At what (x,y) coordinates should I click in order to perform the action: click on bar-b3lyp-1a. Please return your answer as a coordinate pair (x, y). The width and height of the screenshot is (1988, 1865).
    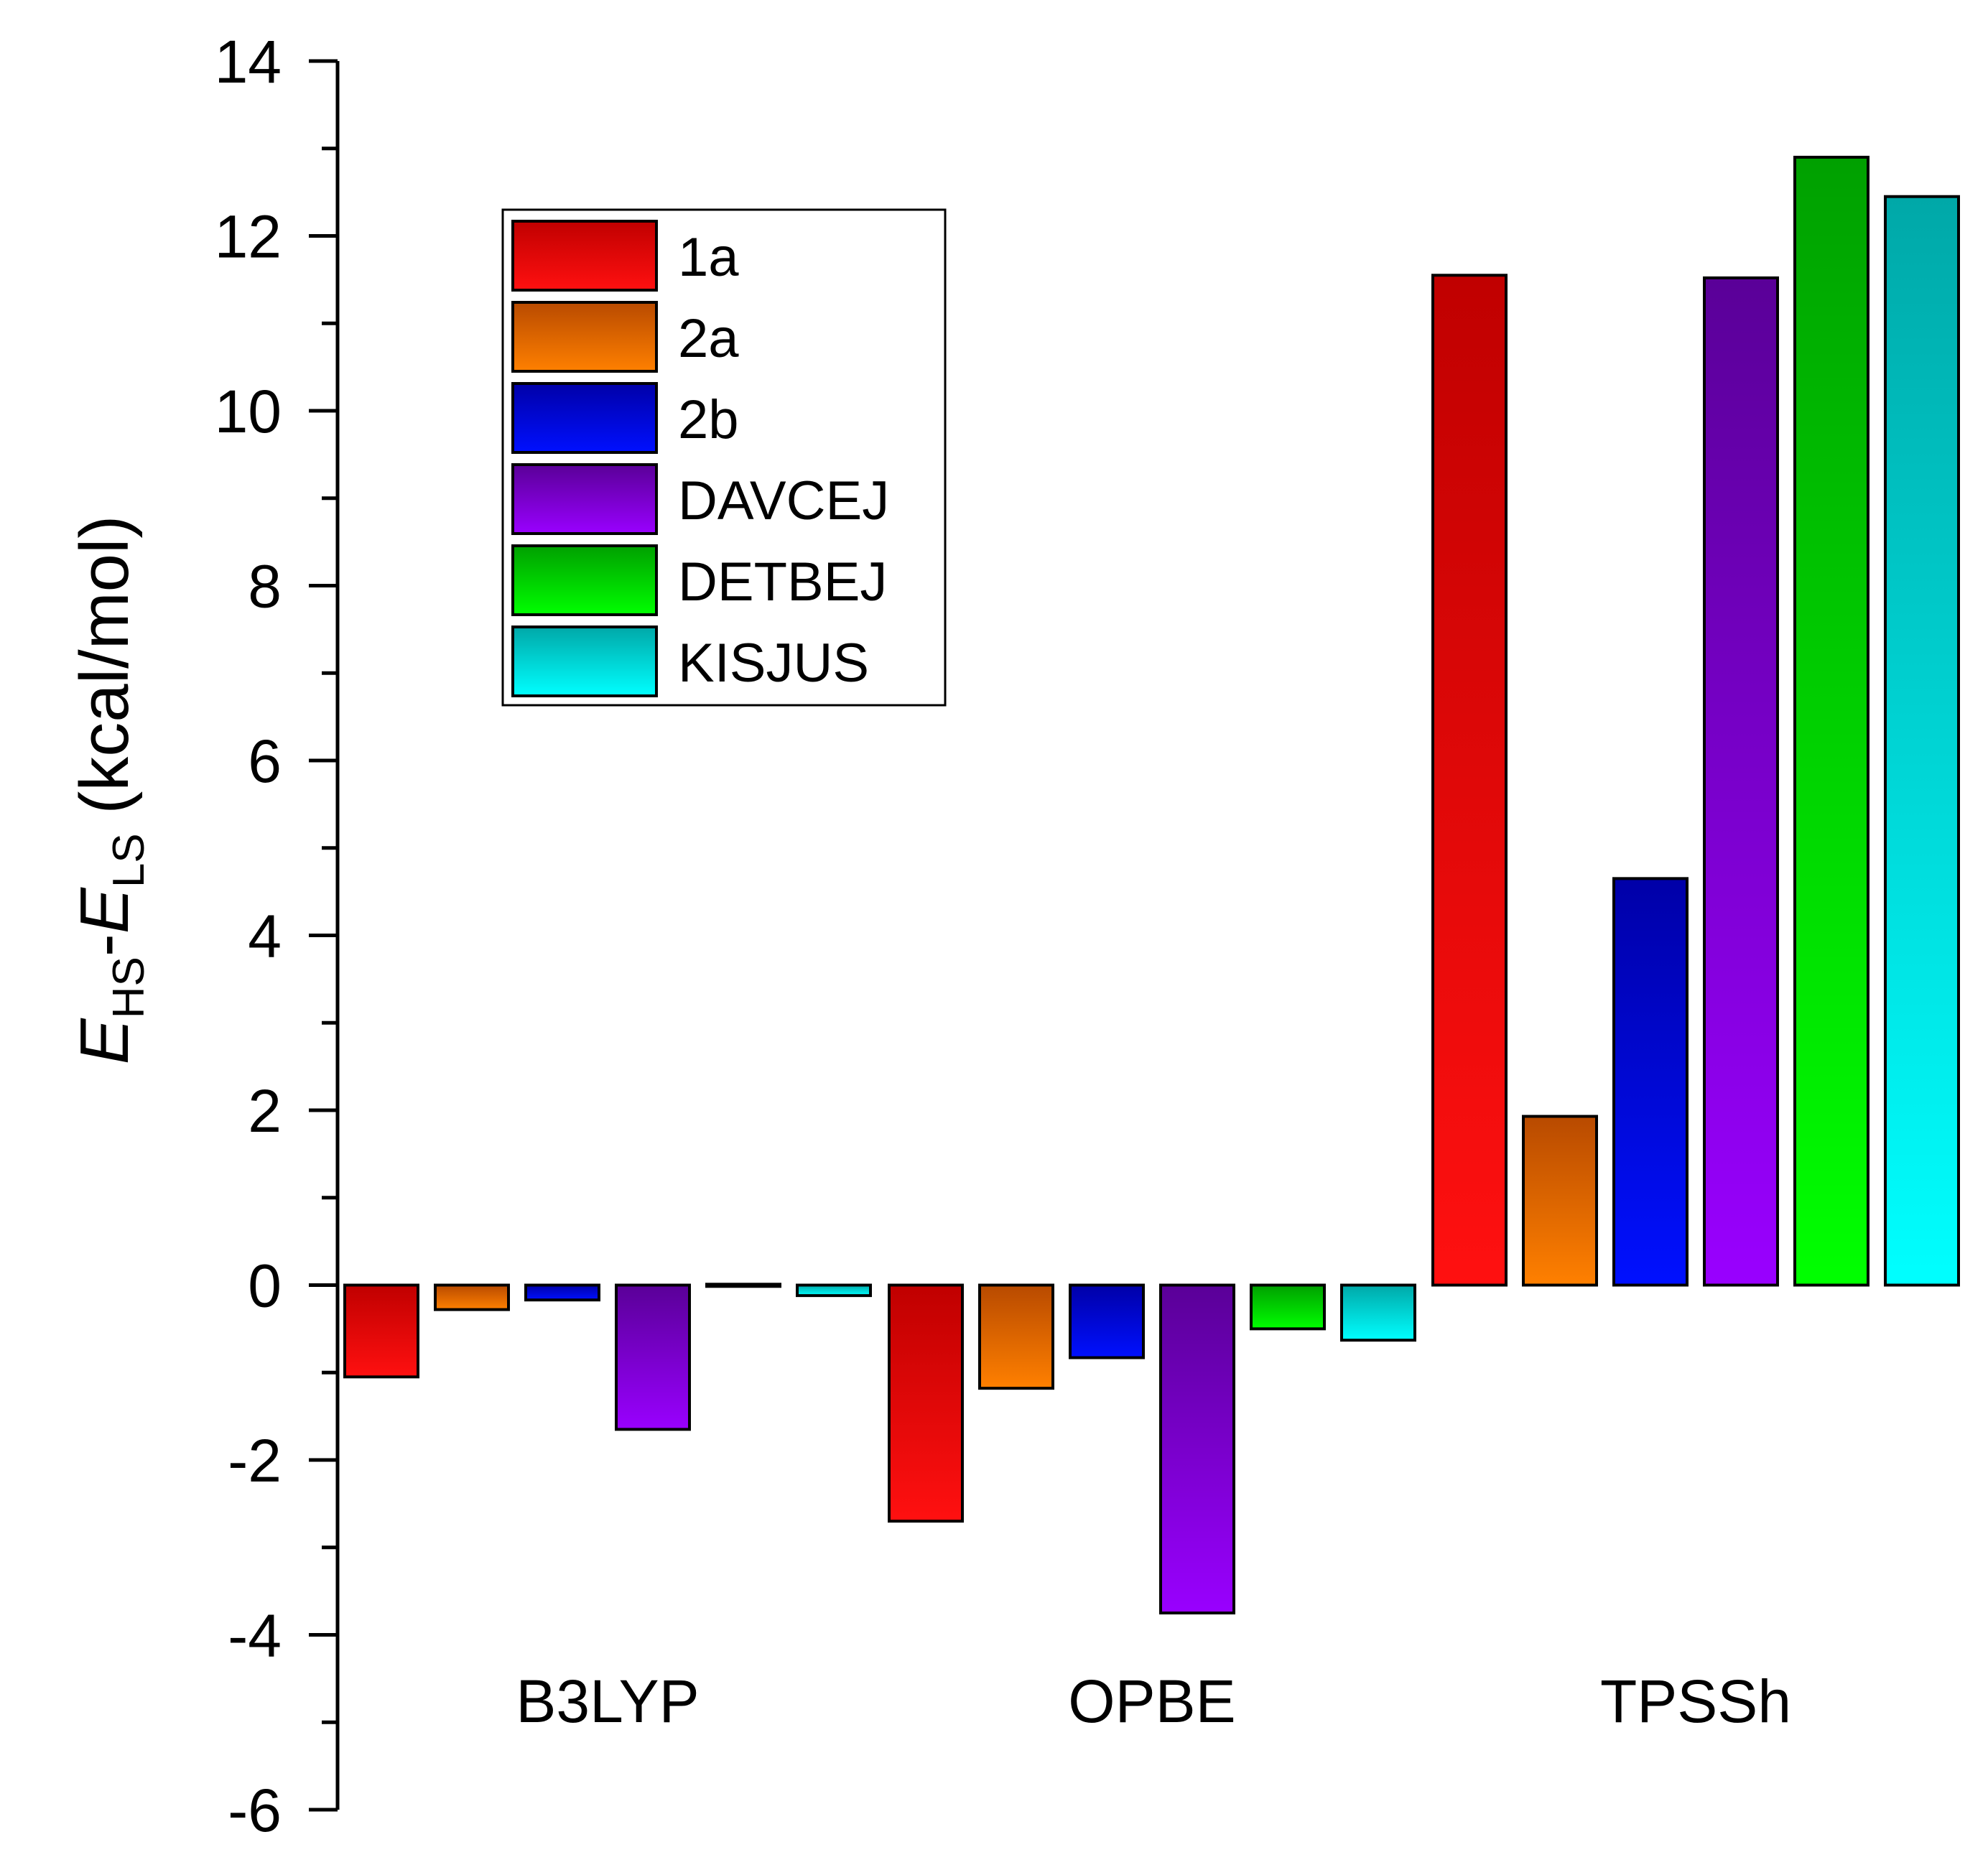
    Looking at the image, I should click on (381, 1331).